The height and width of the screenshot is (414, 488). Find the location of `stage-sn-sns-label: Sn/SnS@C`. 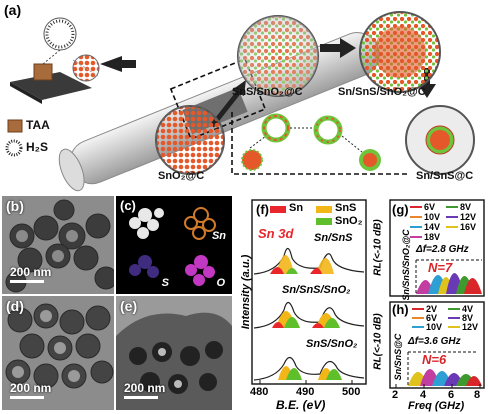

stage-sn-sns-label: Sn/SnS@C is located at coordinates (445, 176).